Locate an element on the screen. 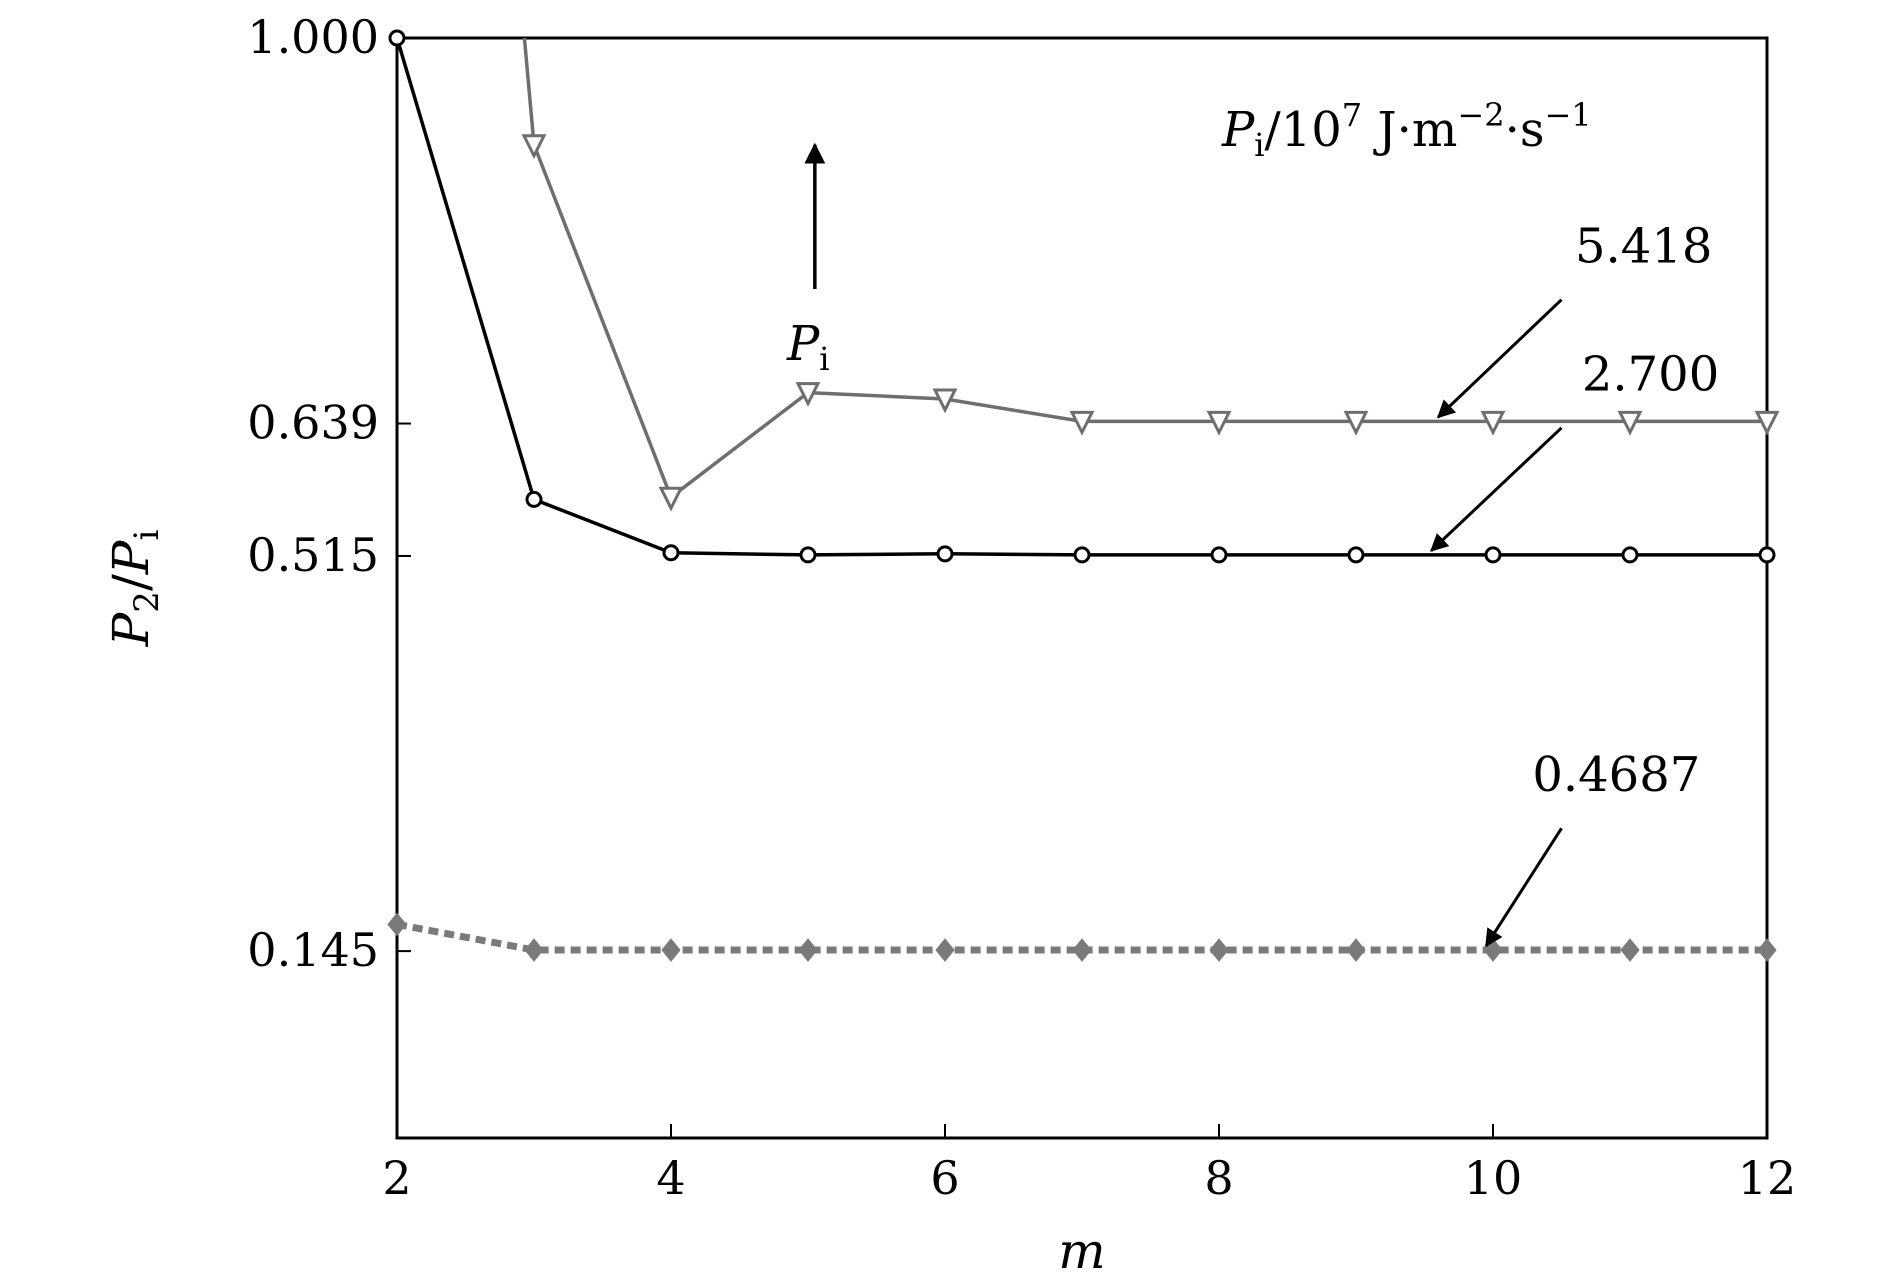 The image size is (1890, 1276). x-tick-label: 12 is located at coordinates (1767, 1178).